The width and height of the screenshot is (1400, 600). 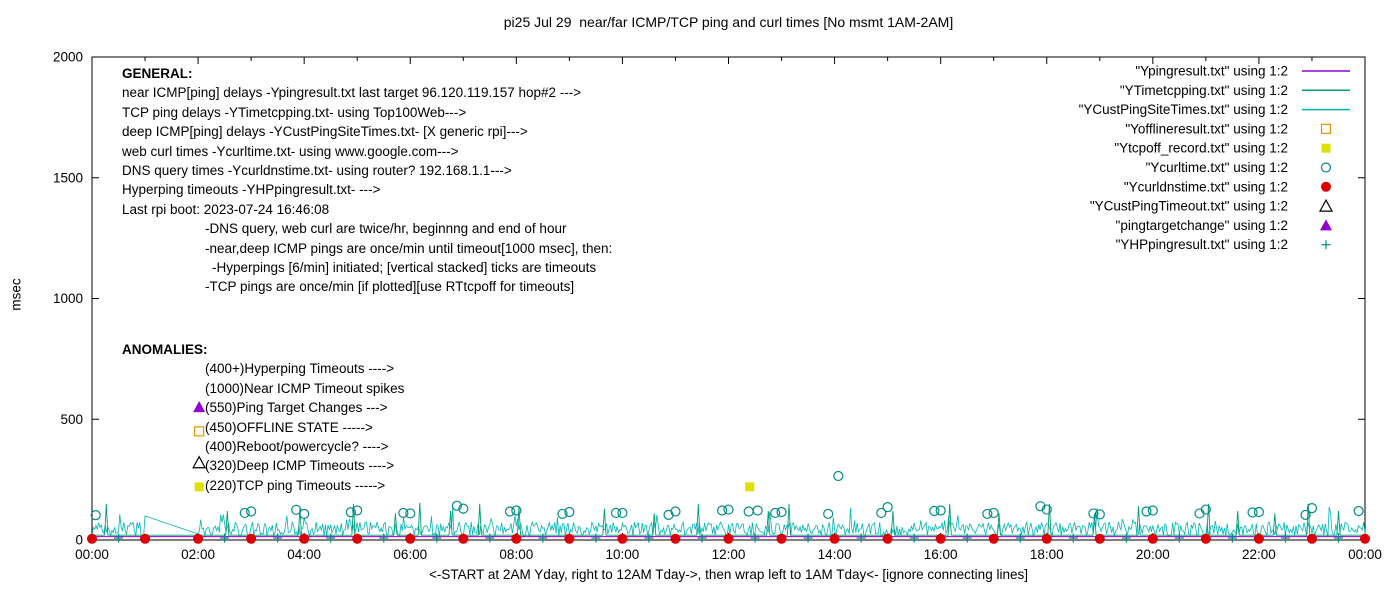 I want to click on annotation-line: (400+)Hyperping Timeouts ---->, so click(x=300, y=369).